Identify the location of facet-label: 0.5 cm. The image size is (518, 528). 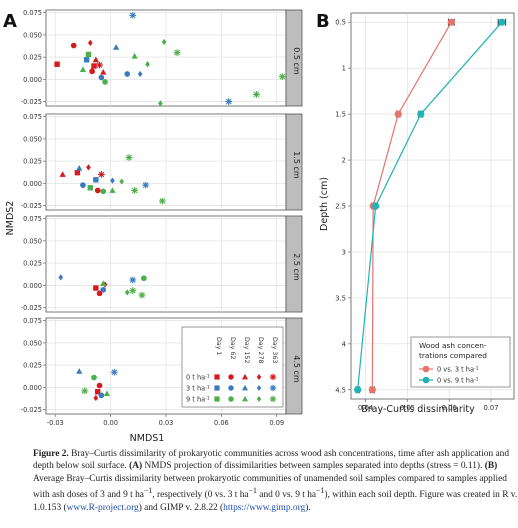
(296, 61).